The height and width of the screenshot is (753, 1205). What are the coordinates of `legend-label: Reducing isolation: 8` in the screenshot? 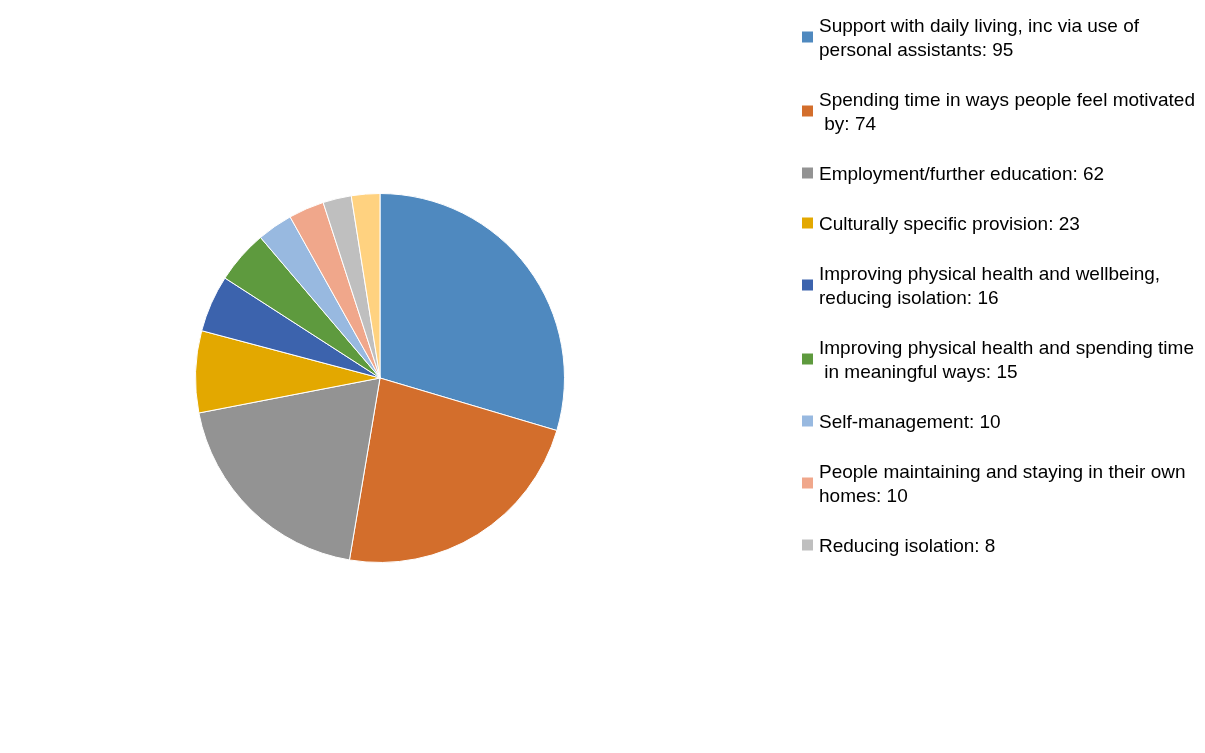 It's located at (907, 545).